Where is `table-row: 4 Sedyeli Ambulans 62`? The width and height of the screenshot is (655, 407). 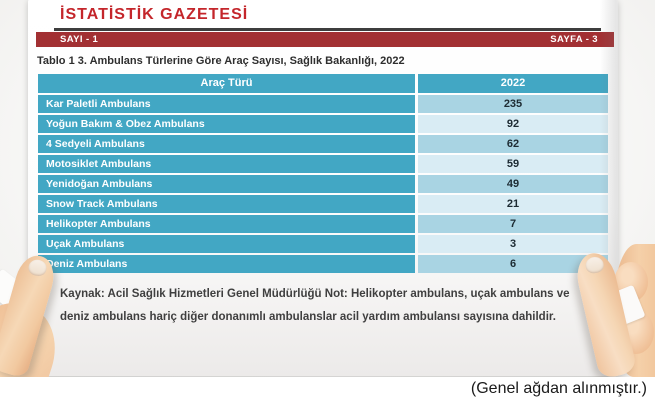 table-row: 4 Sedyeli Ambulans 62 is located at coordinates (323, 144).